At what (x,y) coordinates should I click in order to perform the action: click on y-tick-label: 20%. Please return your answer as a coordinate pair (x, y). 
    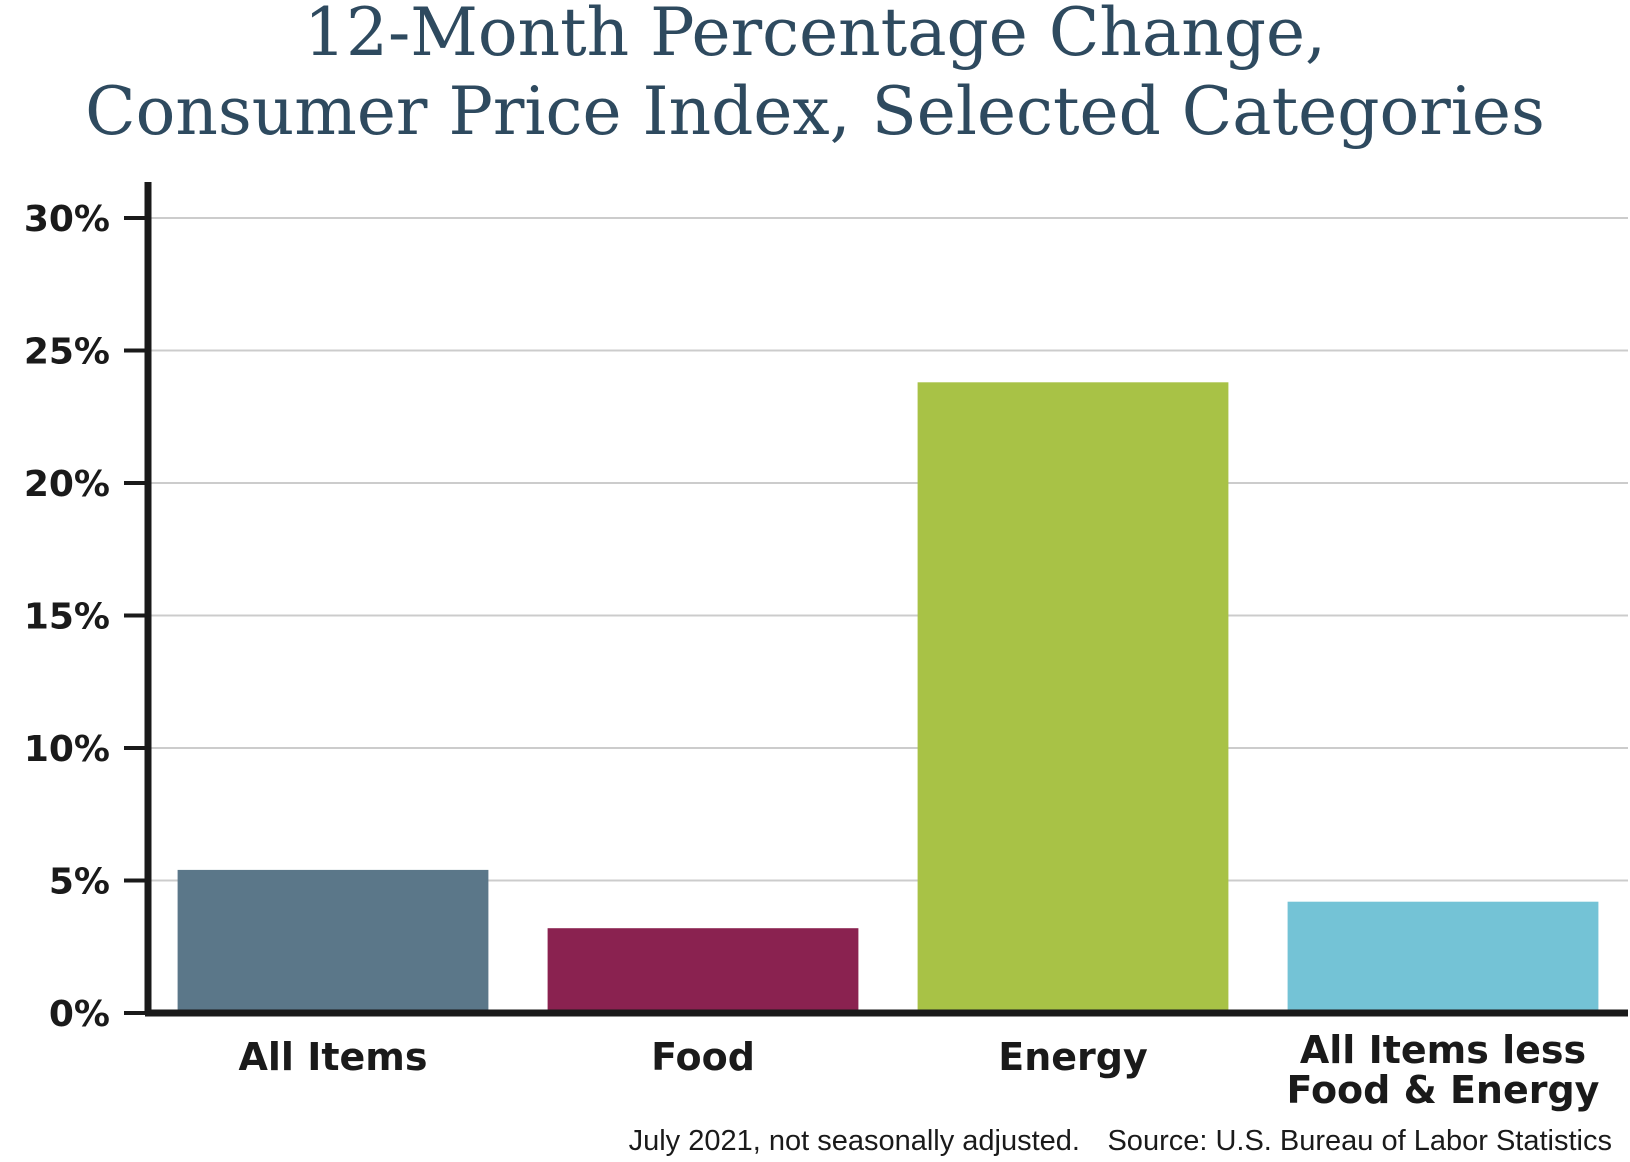
    Looking at the image, I should click on (67, 484).